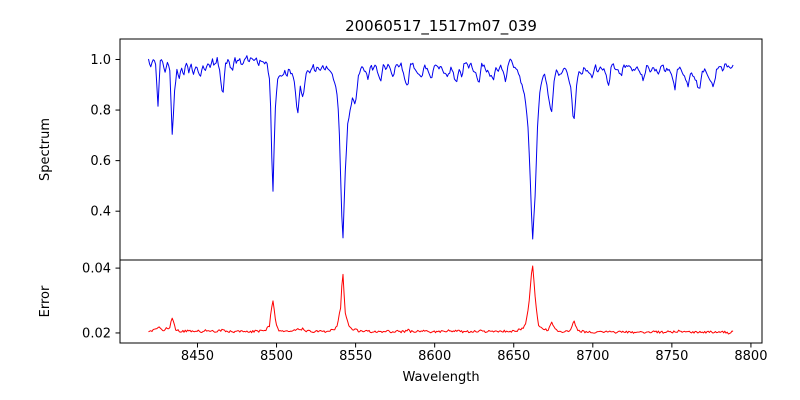 Image resolution: width=800 pixels, height=400 pixels. I want to click on spectrum-y-tick-label: 1.0, so click(100, 60).